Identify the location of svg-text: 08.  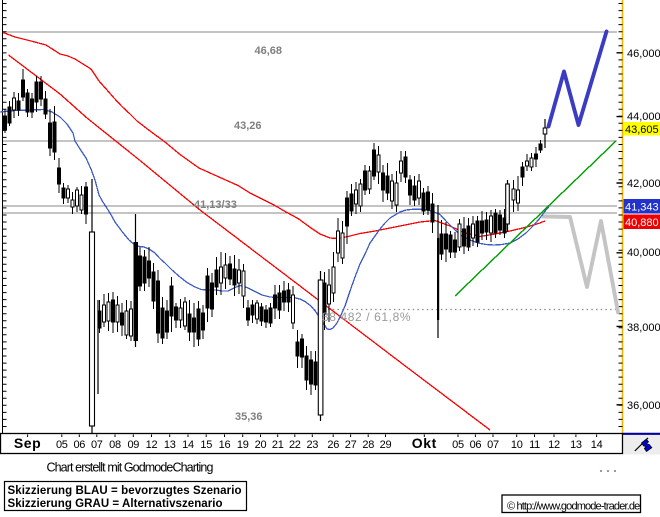
(115, 445).